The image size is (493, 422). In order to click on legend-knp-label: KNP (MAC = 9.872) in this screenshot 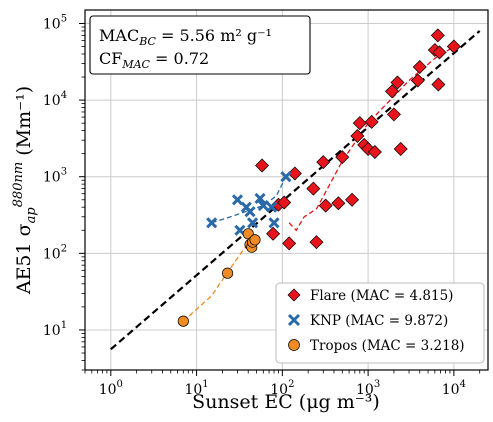, I will do `click(379, 321)`.